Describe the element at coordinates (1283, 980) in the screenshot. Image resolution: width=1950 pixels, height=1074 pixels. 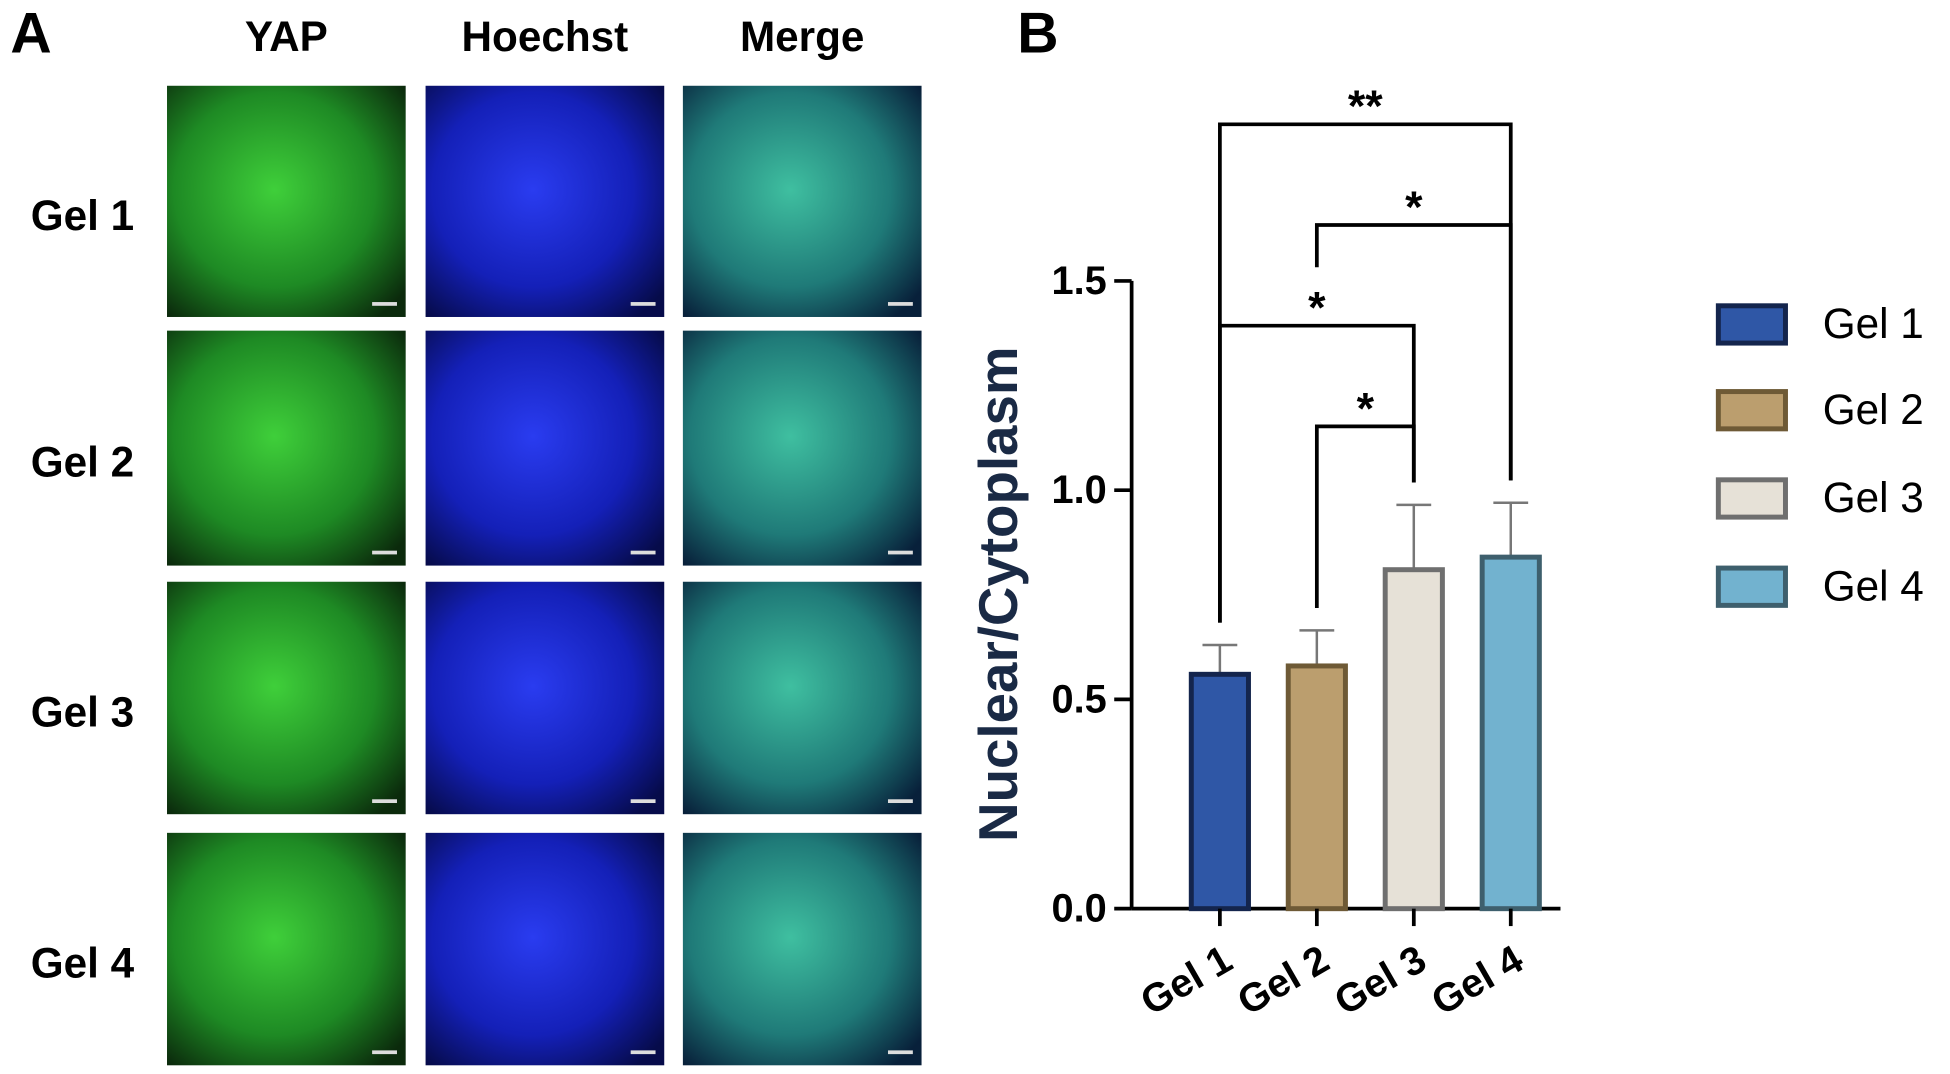
I see `x-tick-label: Gel 2` at that location.